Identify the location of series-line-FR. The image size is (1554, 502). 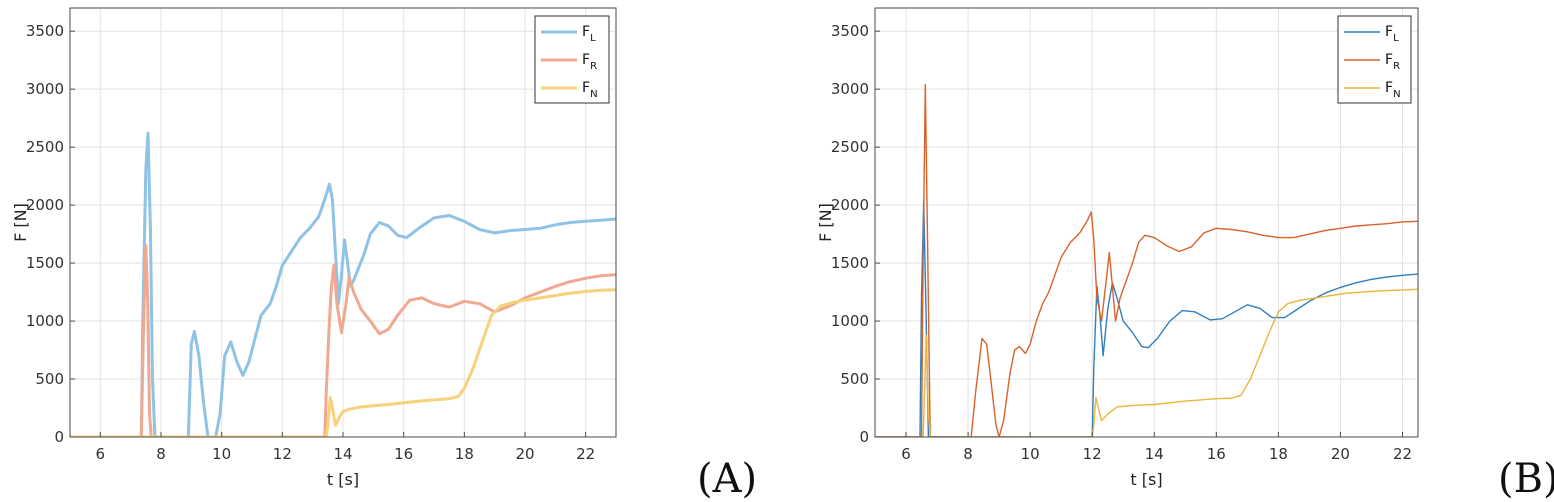
(343, 340).